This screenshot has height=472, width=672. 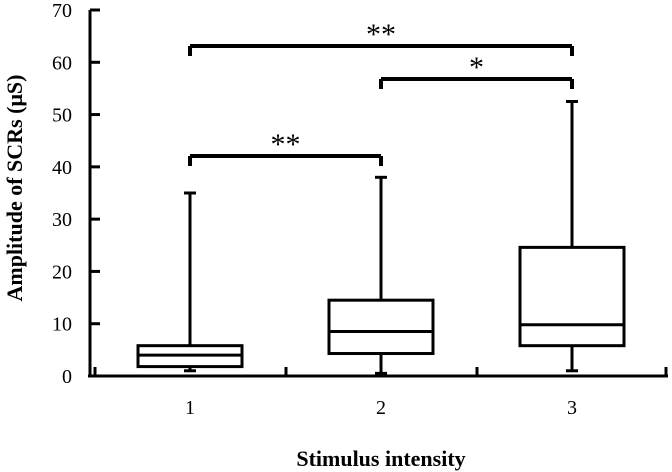 I want to click on y-axis-title: Amplitude of SCRs (μS), so click(x=14, y=188).